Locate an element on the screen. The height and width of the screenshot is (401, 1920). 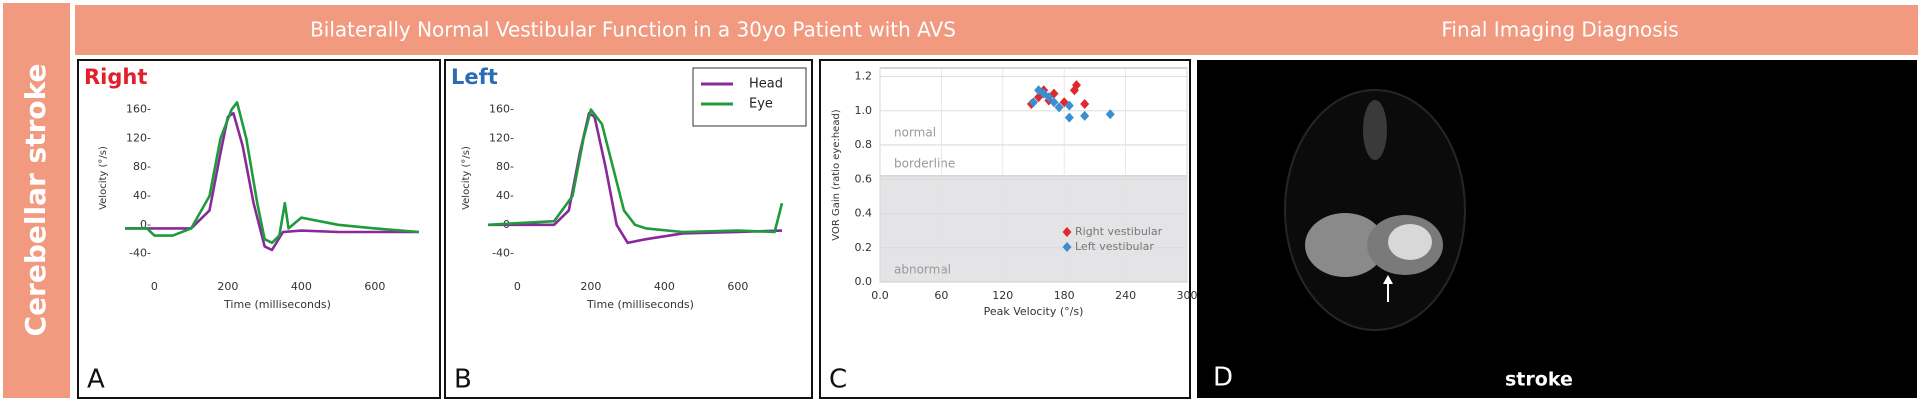
panel-title: Right is located at coordinates (115, 77).